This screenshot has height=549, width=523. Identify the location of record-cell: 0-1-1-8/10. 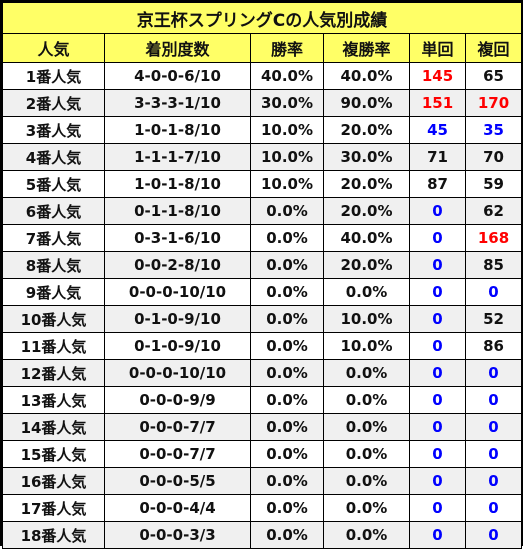
(177, 211).